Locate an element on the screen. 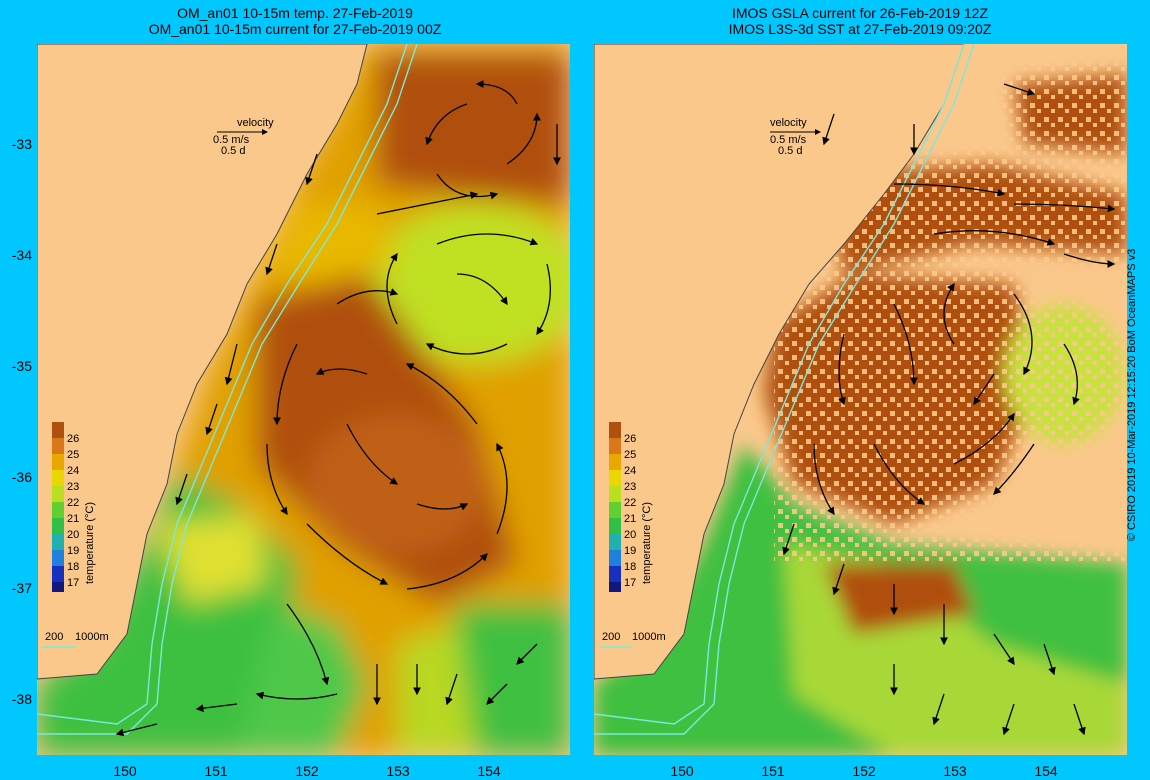 This screenshot has width=1150, height=780. y-tick-label: -33 is located at coordinates (21, 144).